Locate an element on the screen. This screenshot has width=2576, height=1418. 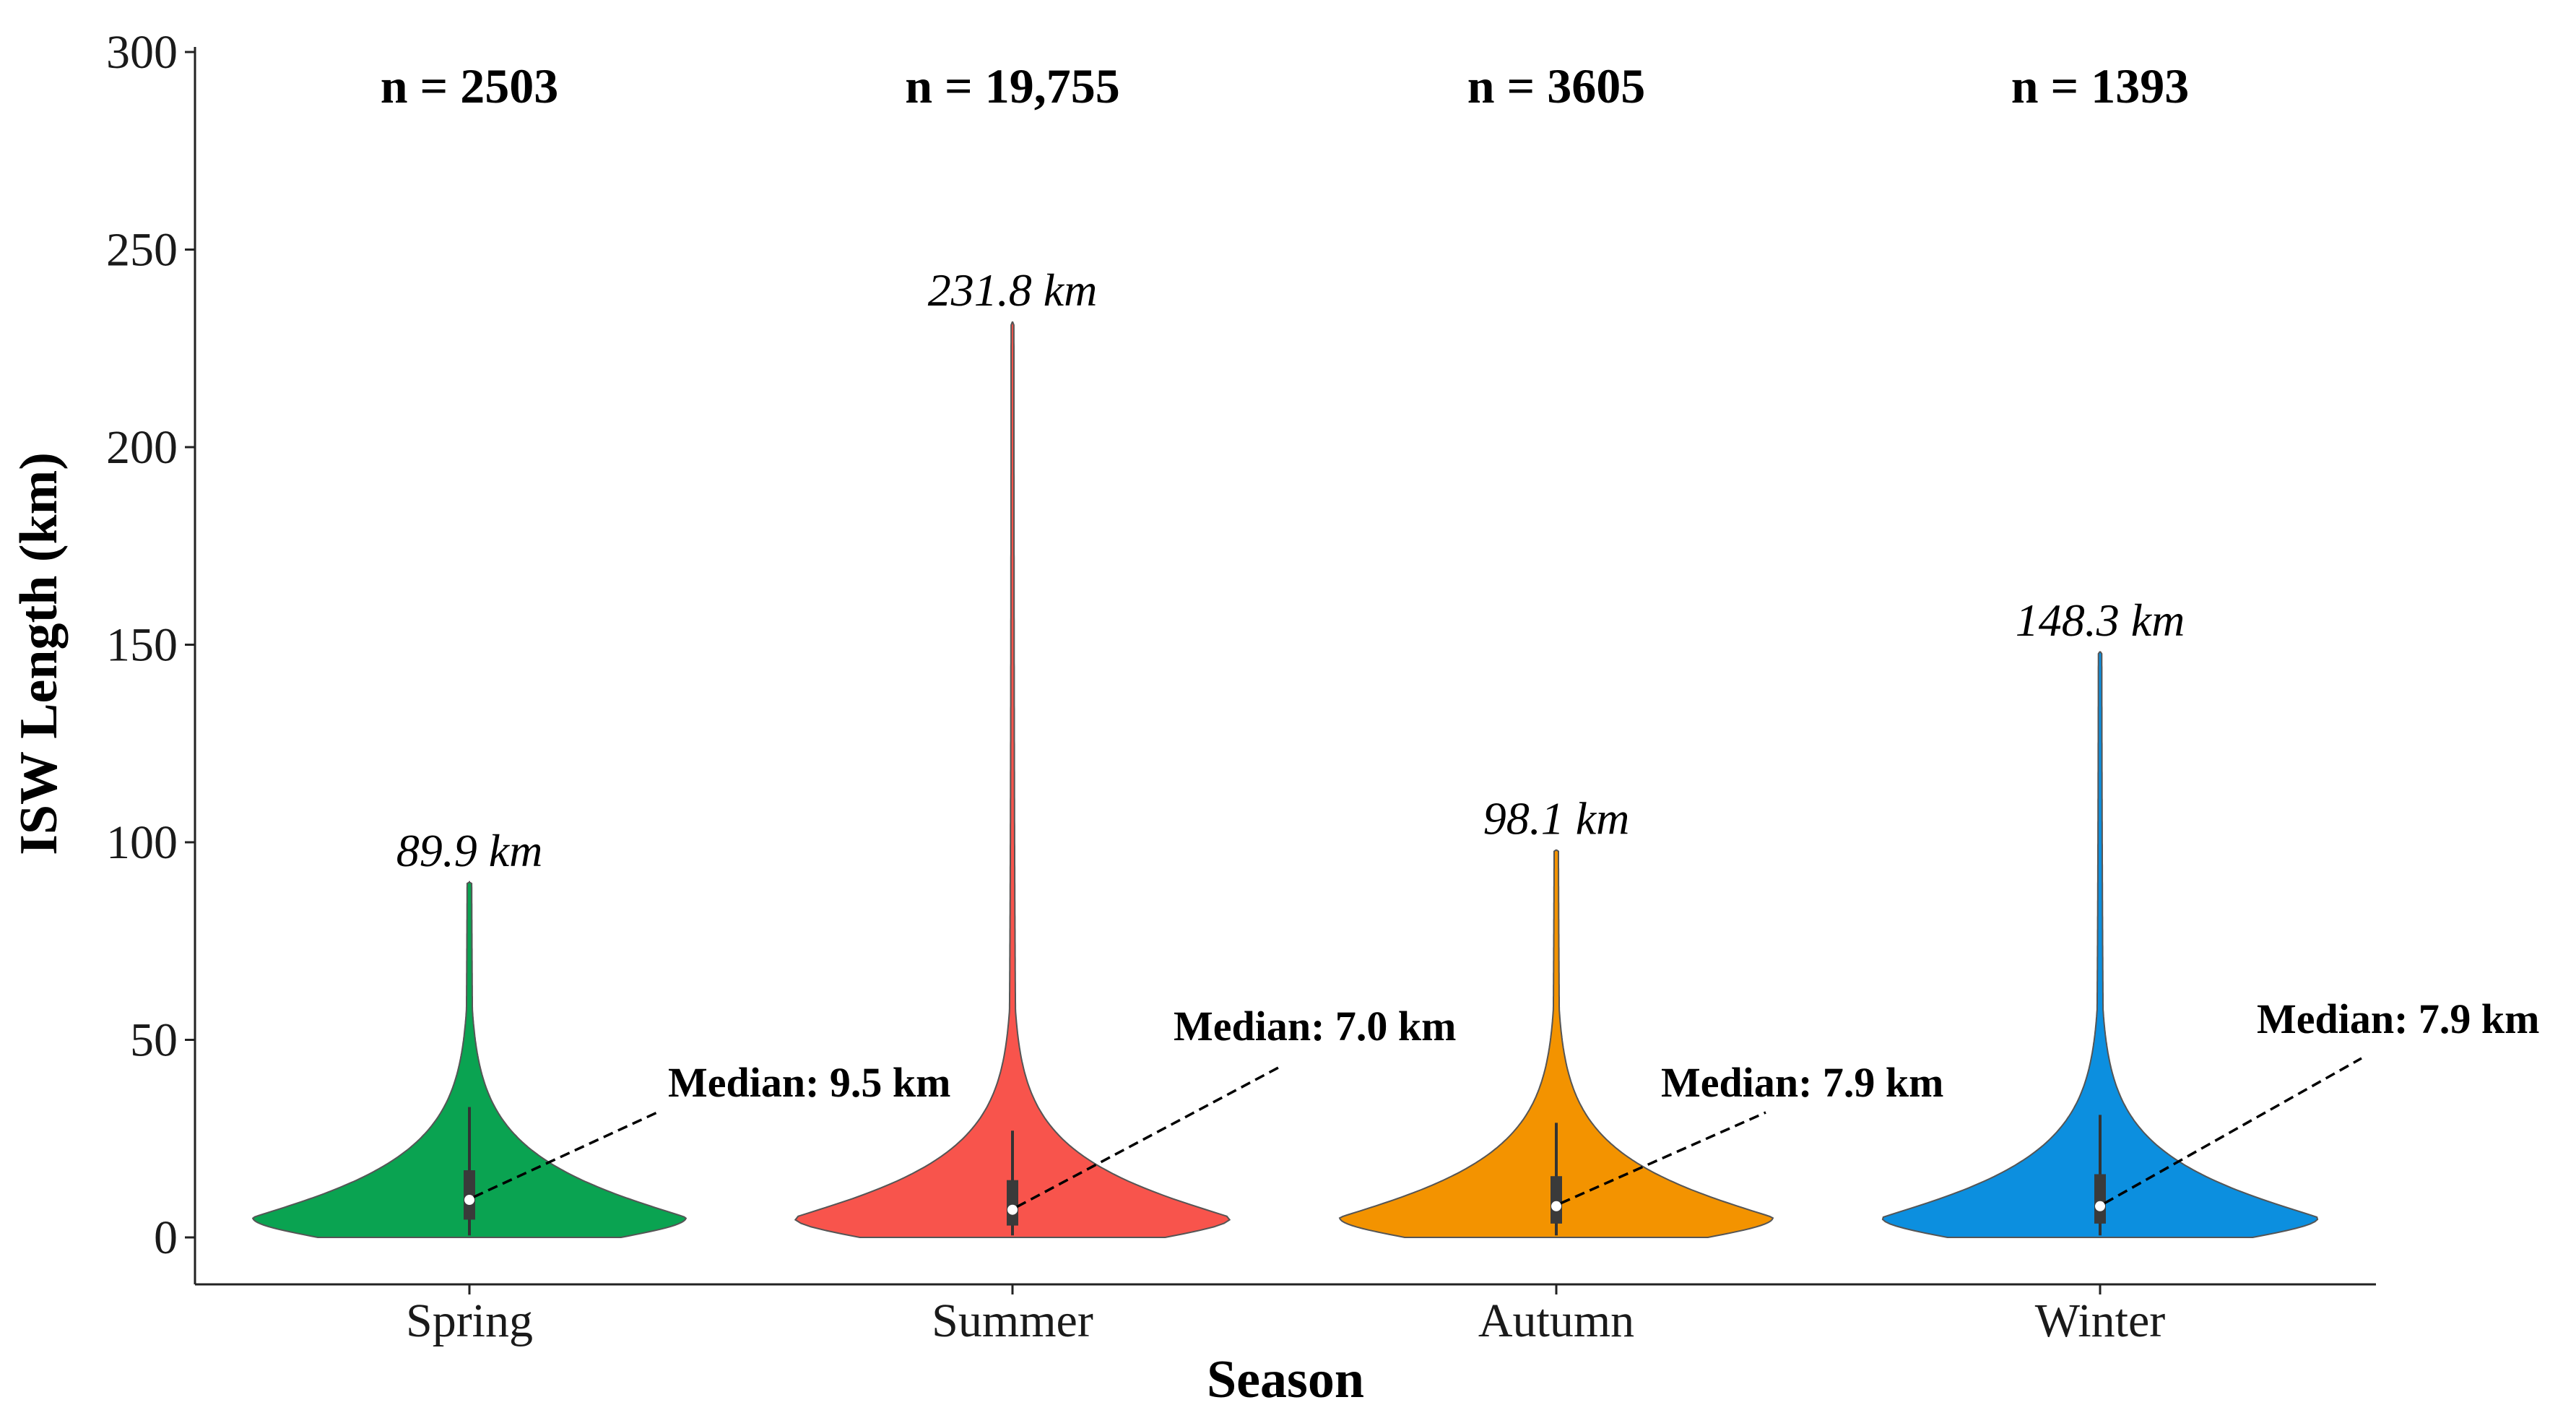
x-tick-label: Autumn is located at coordinates (1556, 1320).